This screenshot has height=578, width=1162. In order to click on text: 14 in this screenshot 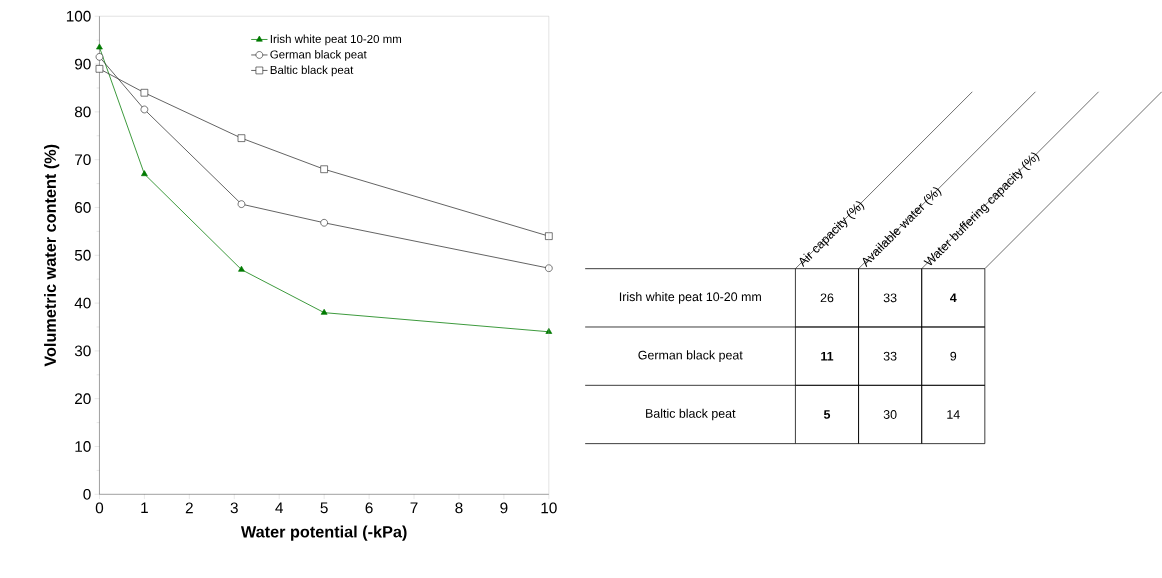, I will do `click(953, 414)`.